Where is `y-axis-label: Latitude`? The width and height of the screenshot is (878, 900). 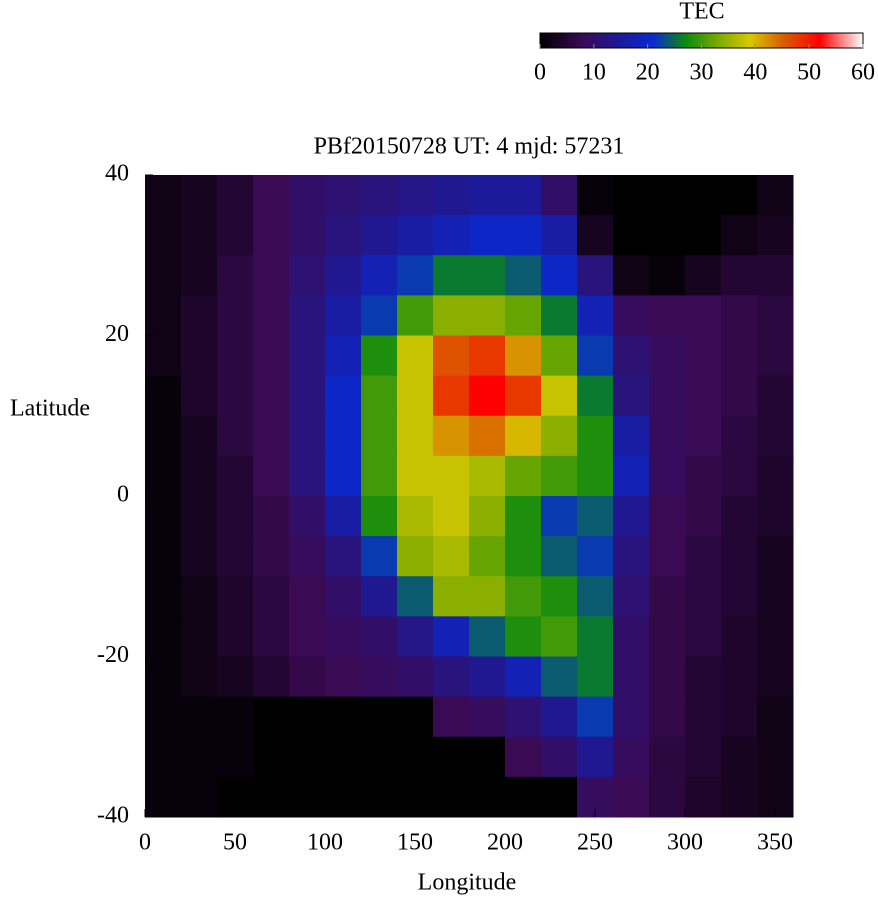 y-axis-label: Latitude is located at coordinates (50, 409).